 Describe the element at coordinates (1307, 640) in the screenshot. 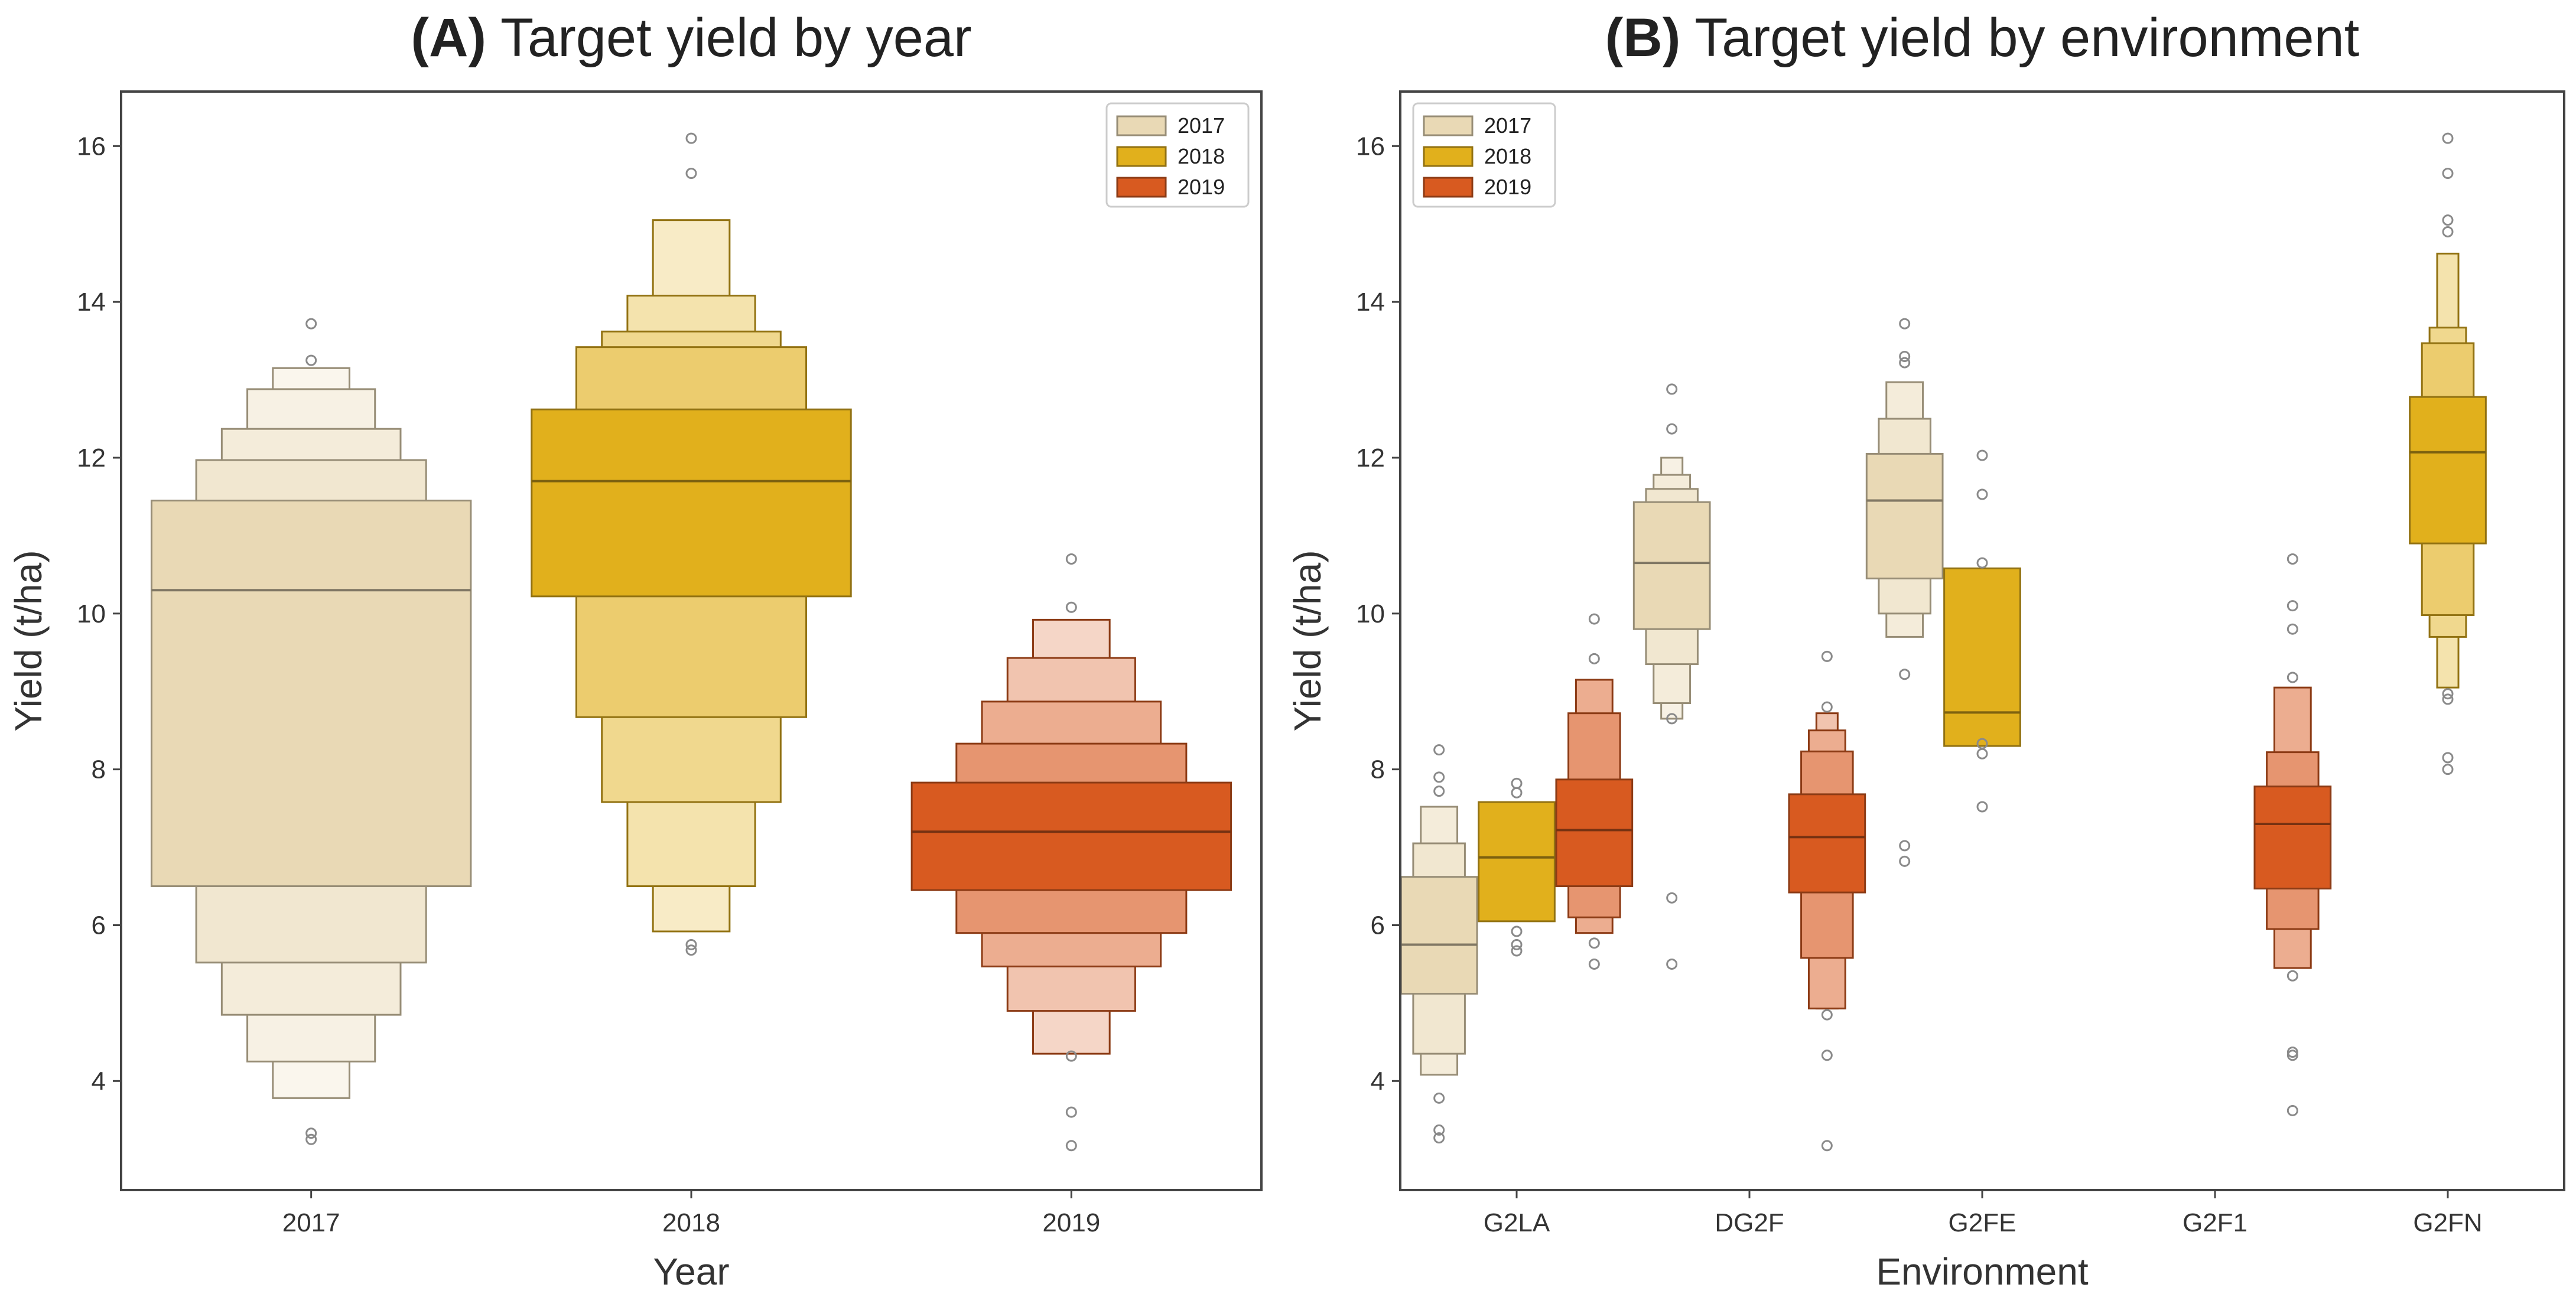

I see `panel-b-y-axis-label: Yield (t/ha)` at that location.